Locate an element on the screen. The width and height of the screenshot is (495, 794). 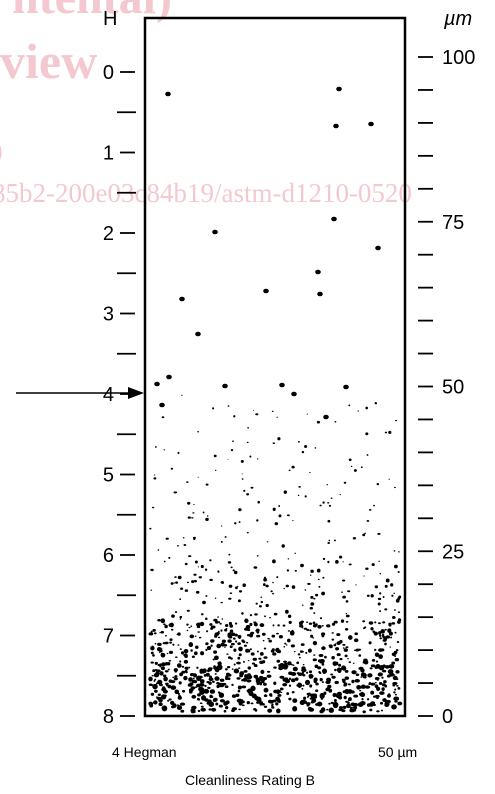
hegman-tick-label: 8 is located at coordinates (108, 717).